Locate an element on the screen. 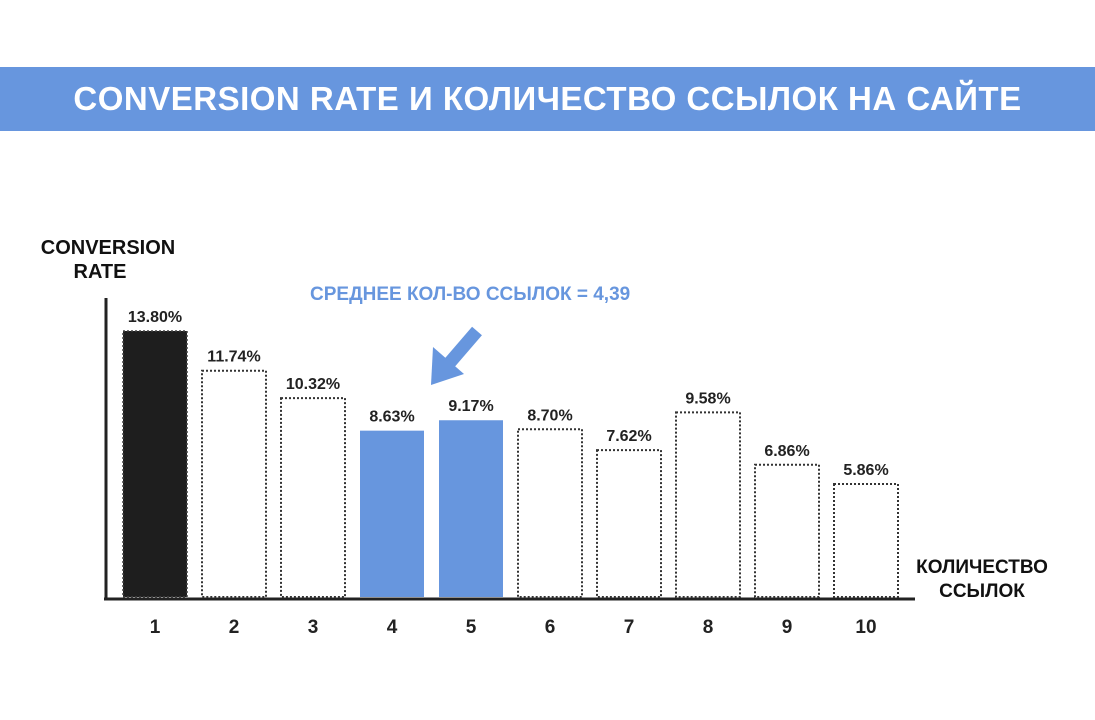  x-tick-label: 10 is located at coordinates (865, 627).